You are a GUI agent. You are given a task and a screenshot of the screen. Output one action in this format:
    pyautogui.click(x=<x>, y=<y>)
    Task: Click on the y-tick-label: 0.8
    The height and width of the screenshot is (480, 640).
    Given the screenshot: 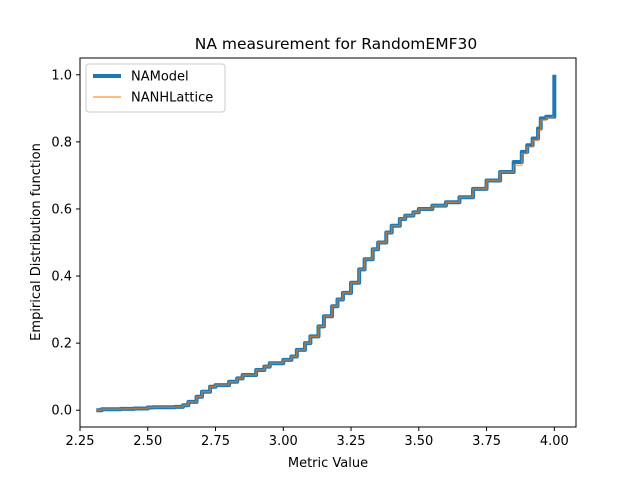 What is the action you would take?
    pyautogui.click(x=61, y=142)
    